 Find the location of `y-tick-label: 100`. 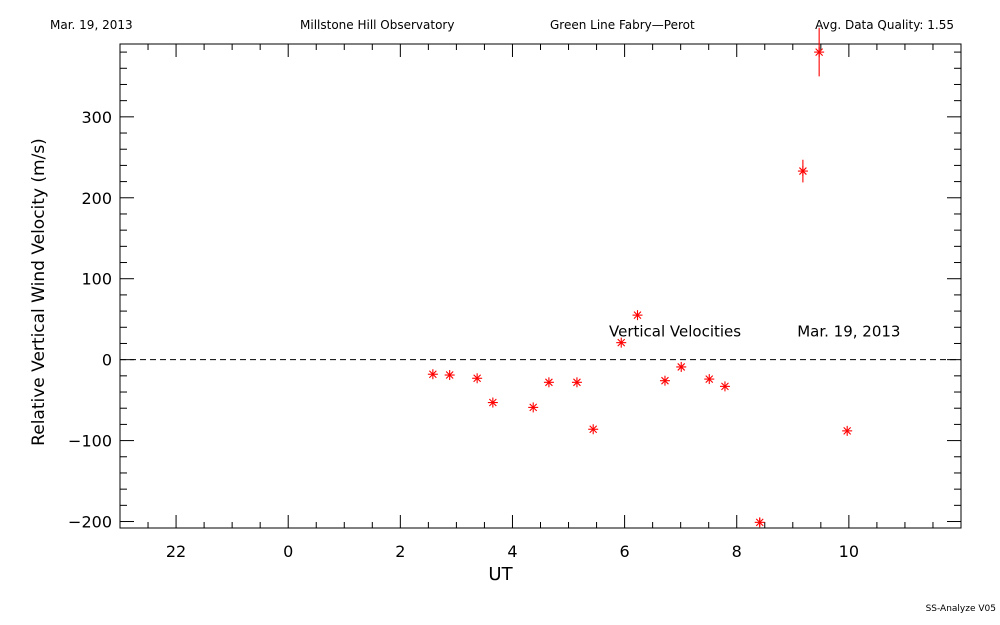

y-tick-label: 100 is located at coordinates (96, 279).